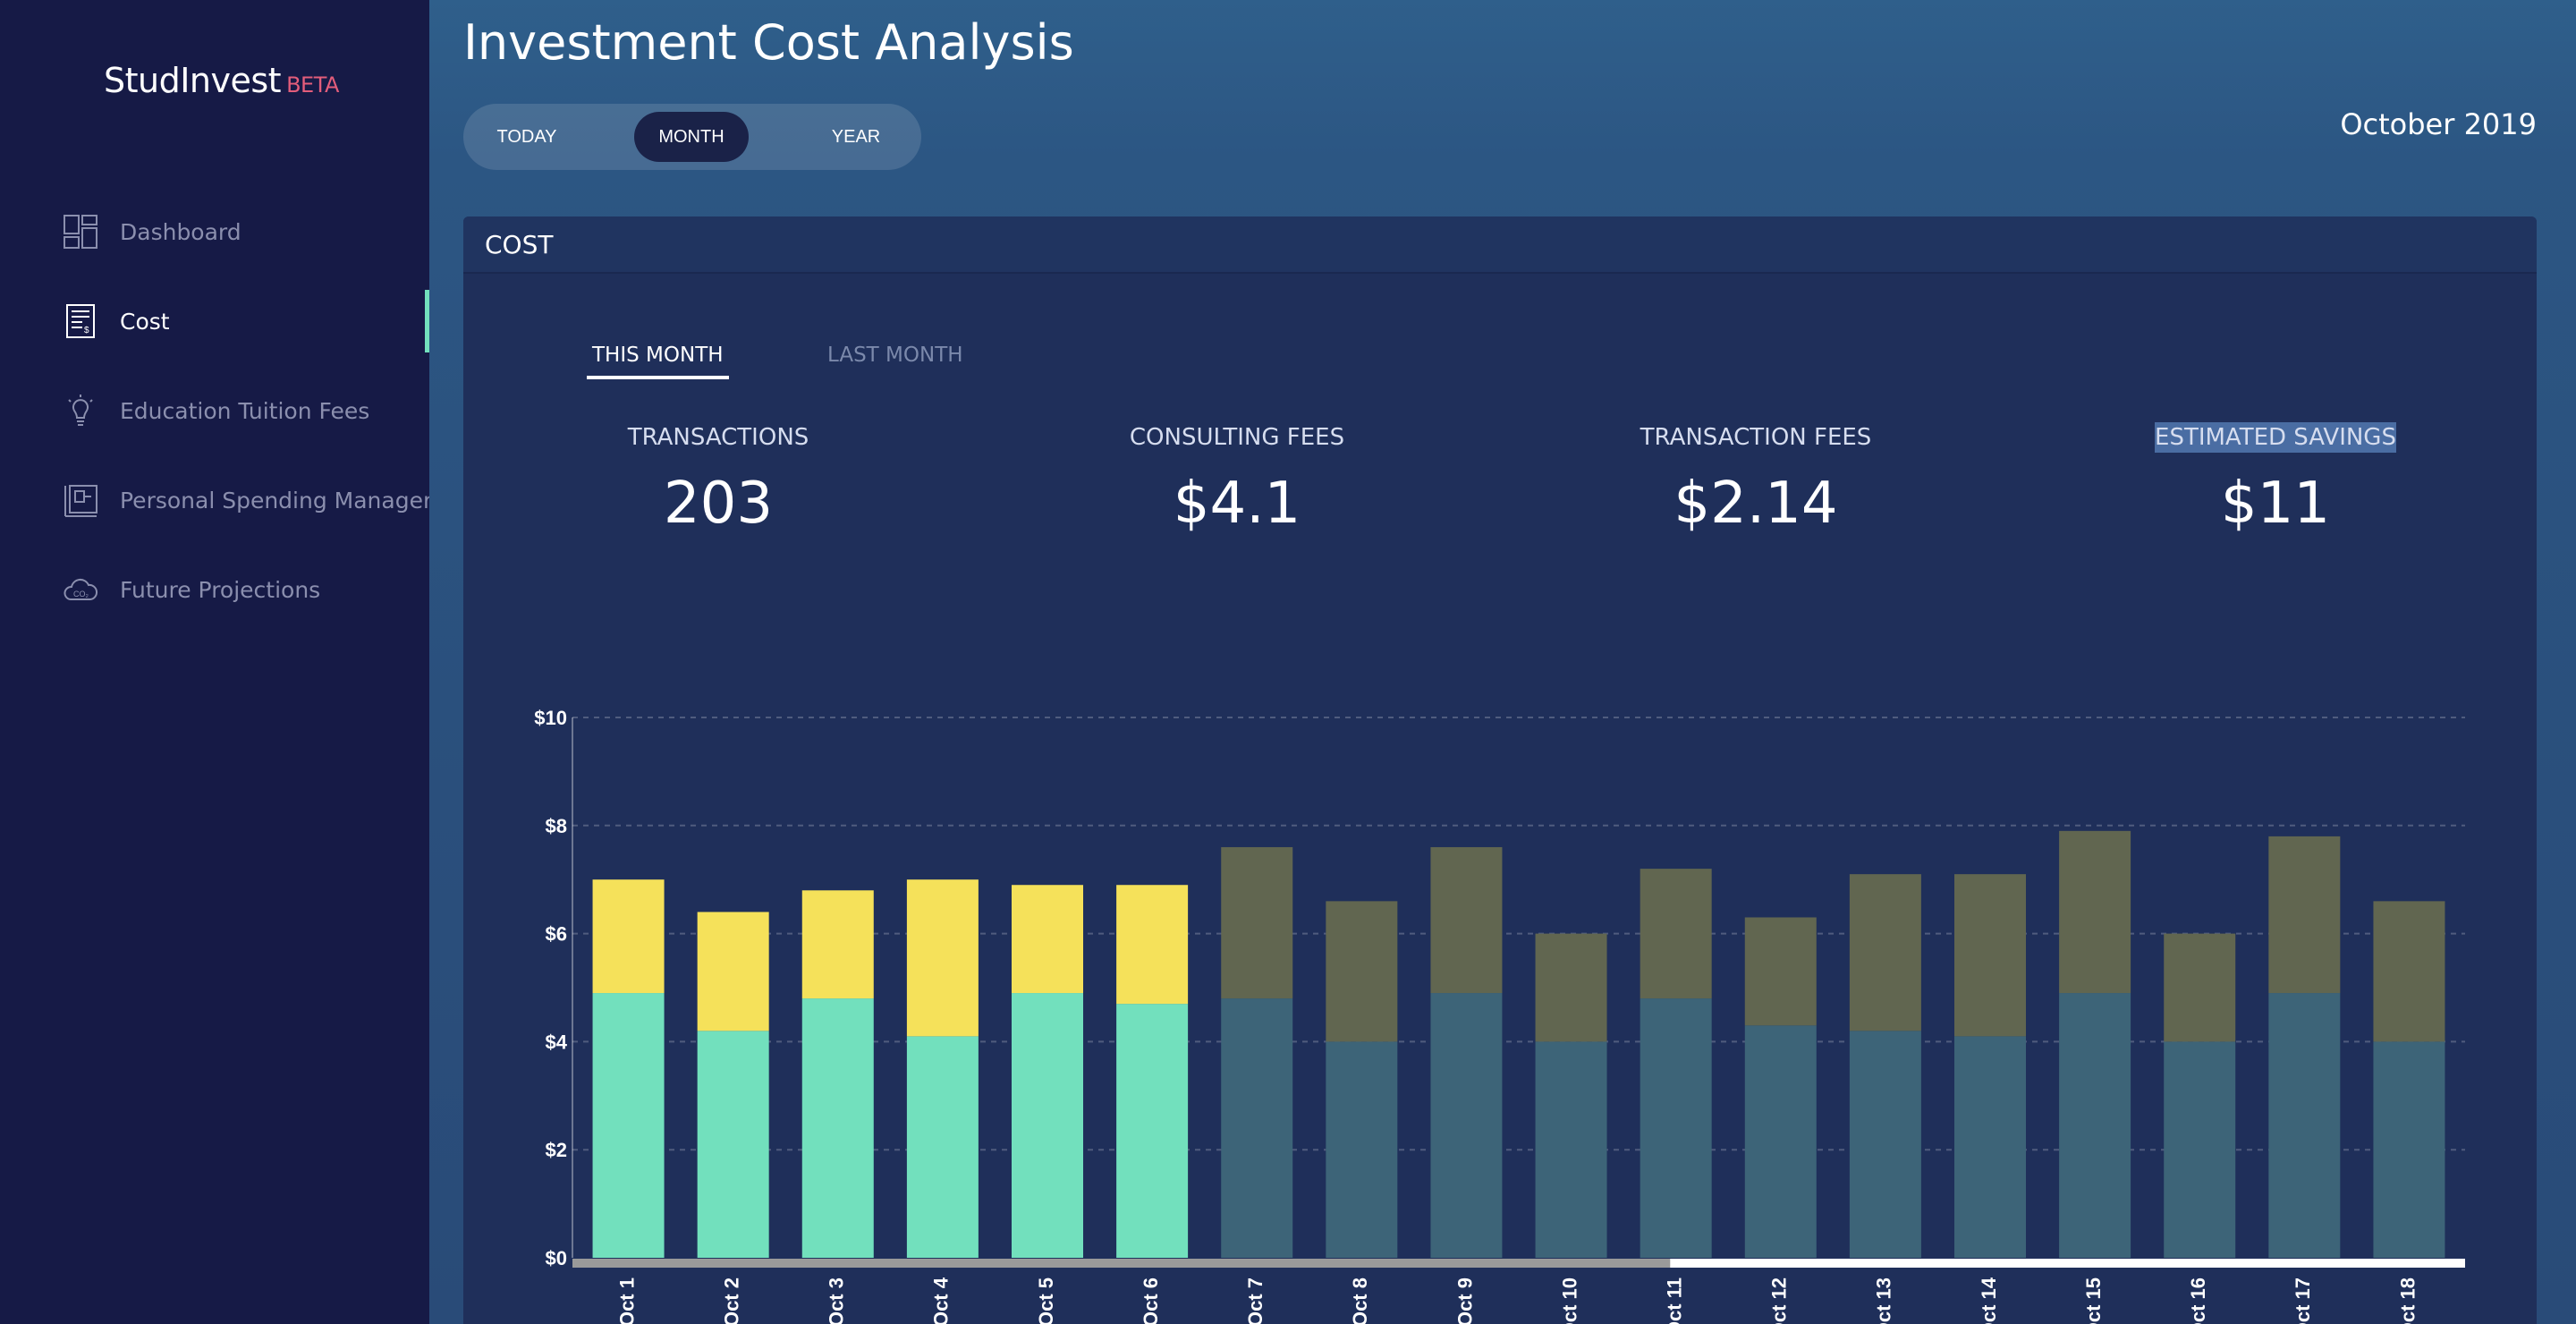  I want to click on current-month: October 2019, so click(2438, 124).